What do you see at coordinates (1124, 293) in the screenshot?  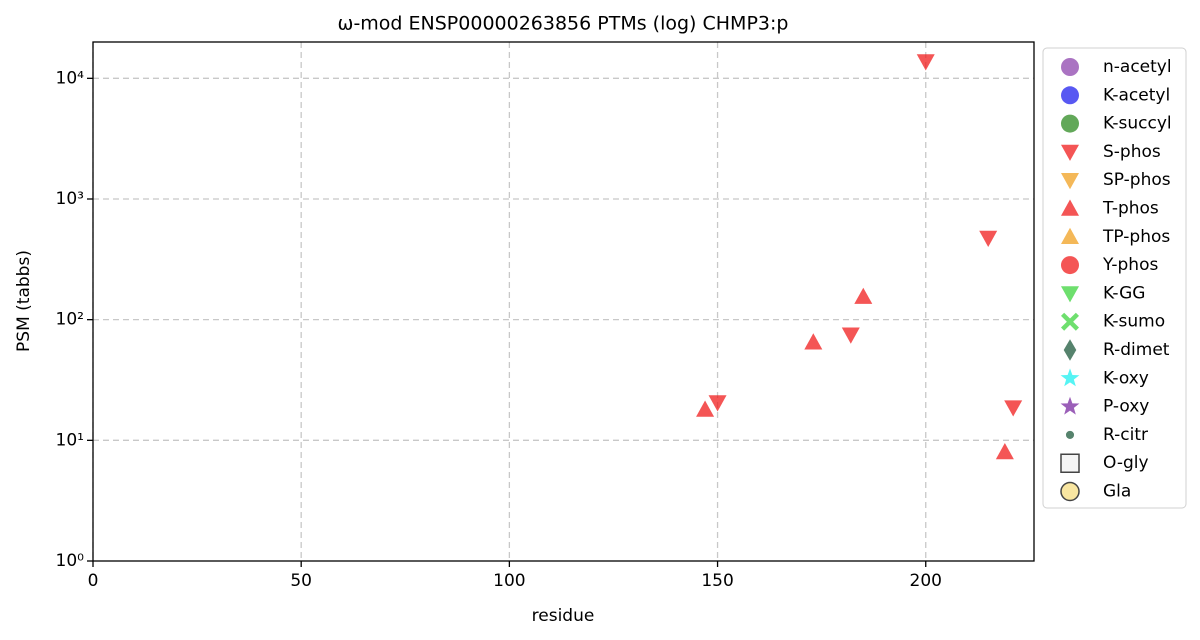 I see `legend-label: K-GG` at bounding box center [1124, 293].